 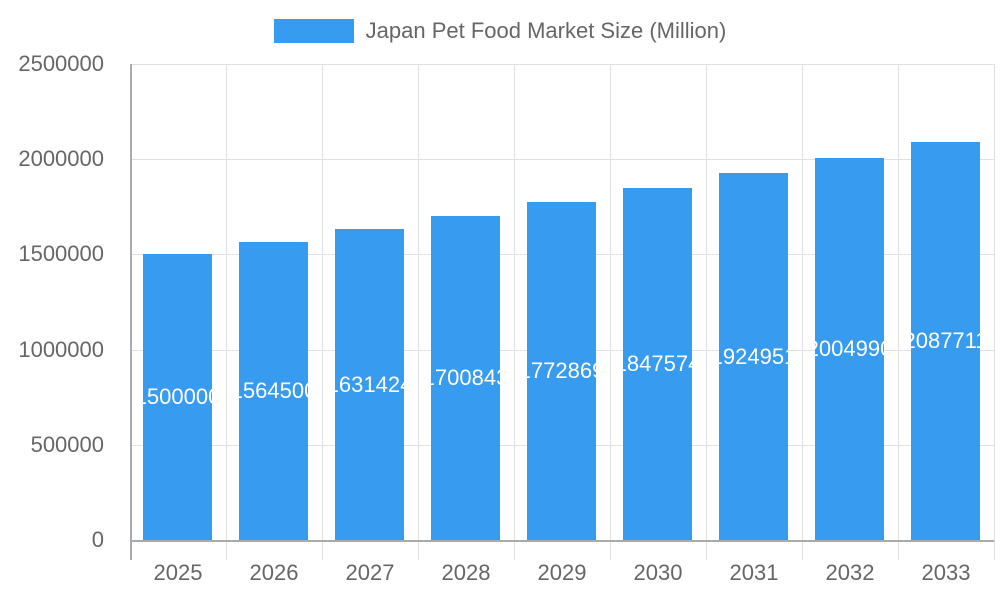 What do you see at coordinates (67, 444) in the screenshot?
I see `y-tick-label: 500000` at bounding box center [67, 444].